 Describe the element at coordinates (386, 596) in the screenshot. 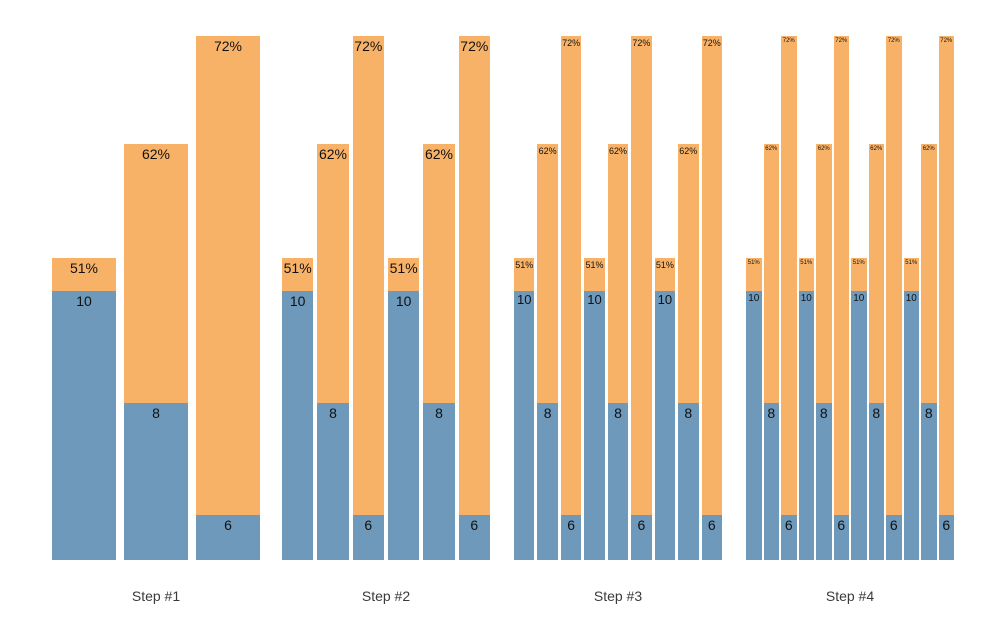

I see `x-axis-group-label: Step #2` at that location.